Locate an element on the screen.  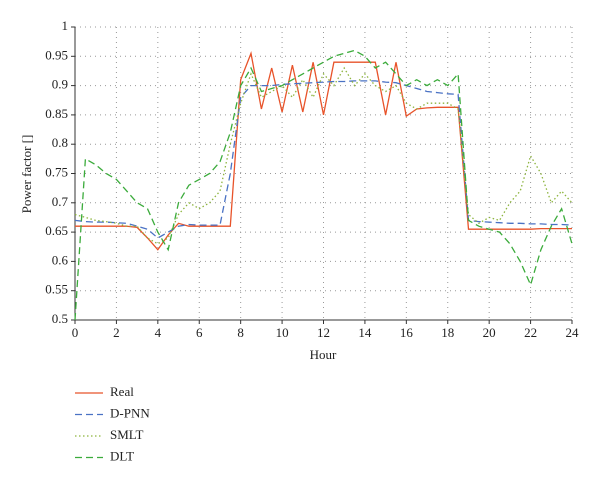
y-tick-label: 0.55 is located at coordinates (56, 289).